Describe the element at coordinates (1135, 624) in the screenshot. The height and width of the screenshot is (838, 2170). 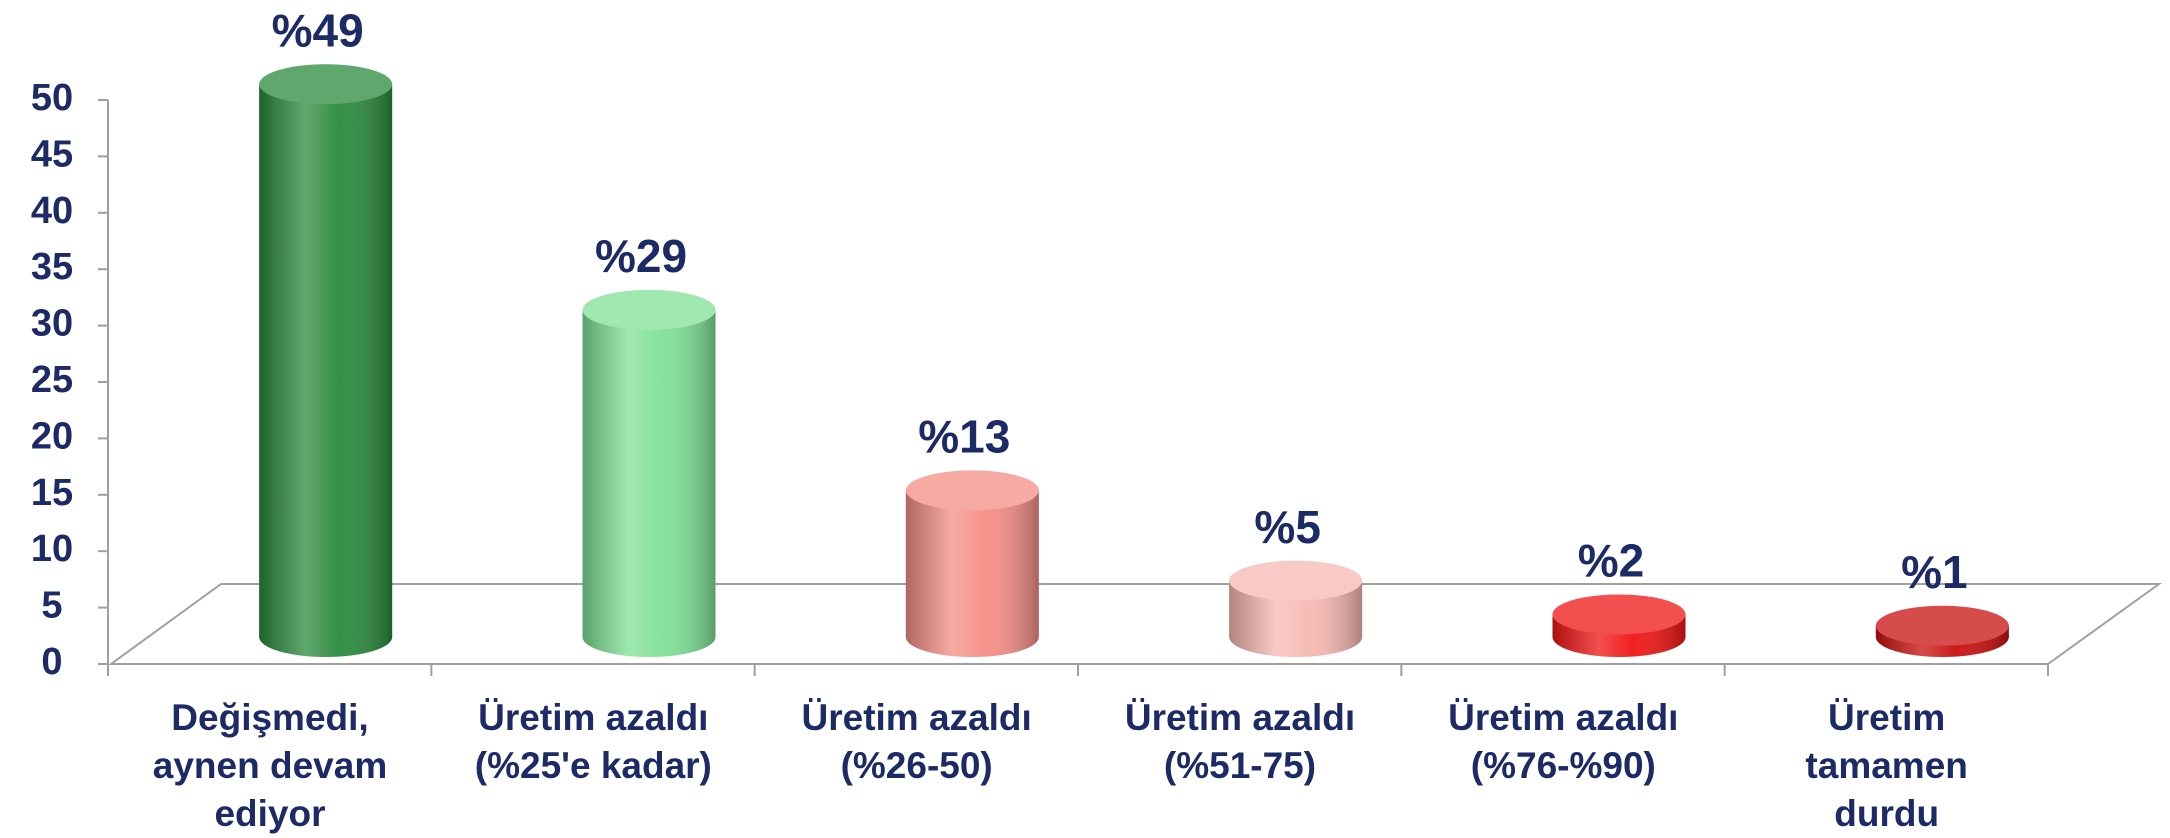
I see `floor` at that location.